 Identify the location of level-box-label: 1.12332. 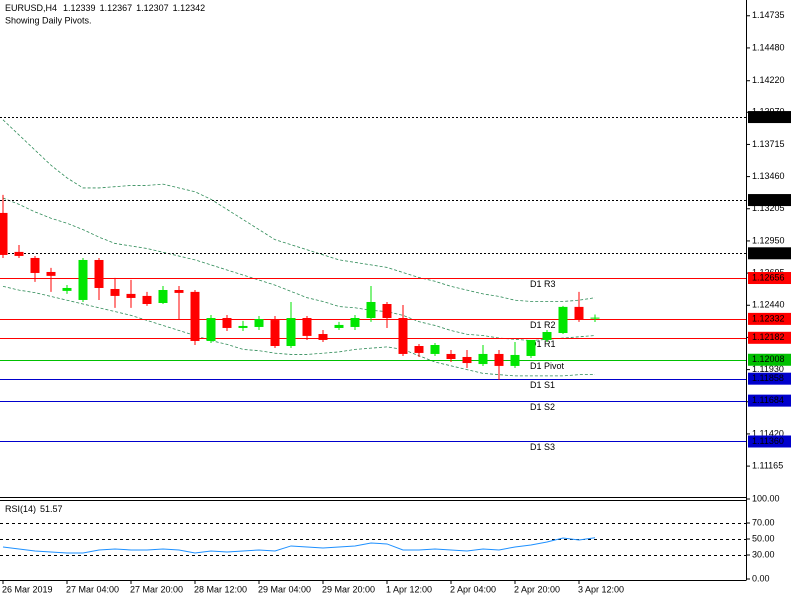
(768, 318).